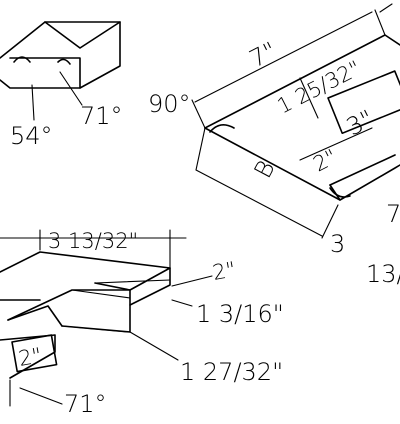 This screenshot has height=424, width=400. What do you see at coordinates (33, 102) in the screenshot?
I see `top-left-leader-a` at bounding box center [33, 102].